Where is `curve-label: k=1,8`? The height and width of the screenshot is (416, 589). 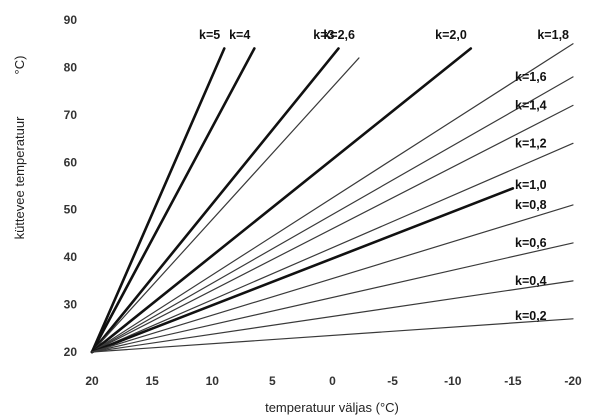
curve-label: k=1,8 is located at coordinates (553, 35).